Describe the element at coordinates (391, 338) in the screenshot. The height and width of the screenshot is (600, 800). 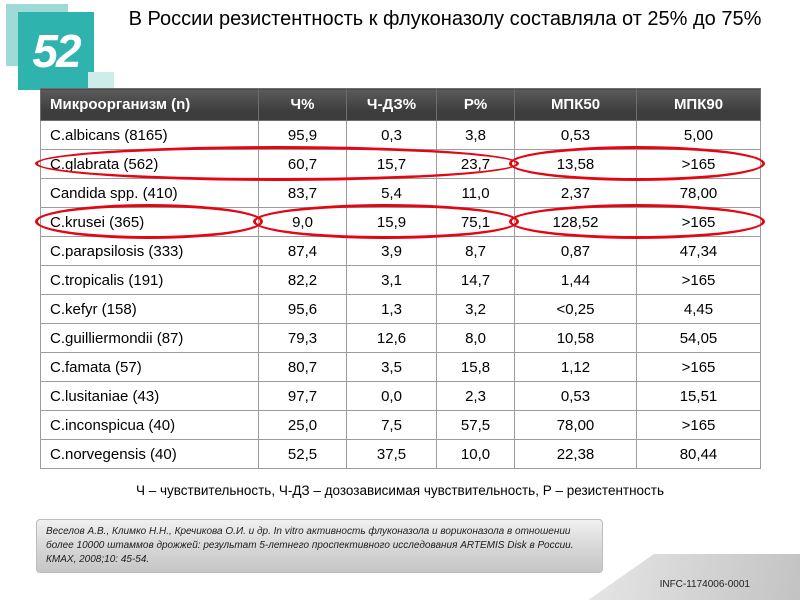
I see `value-cell: 12,6` at that location.